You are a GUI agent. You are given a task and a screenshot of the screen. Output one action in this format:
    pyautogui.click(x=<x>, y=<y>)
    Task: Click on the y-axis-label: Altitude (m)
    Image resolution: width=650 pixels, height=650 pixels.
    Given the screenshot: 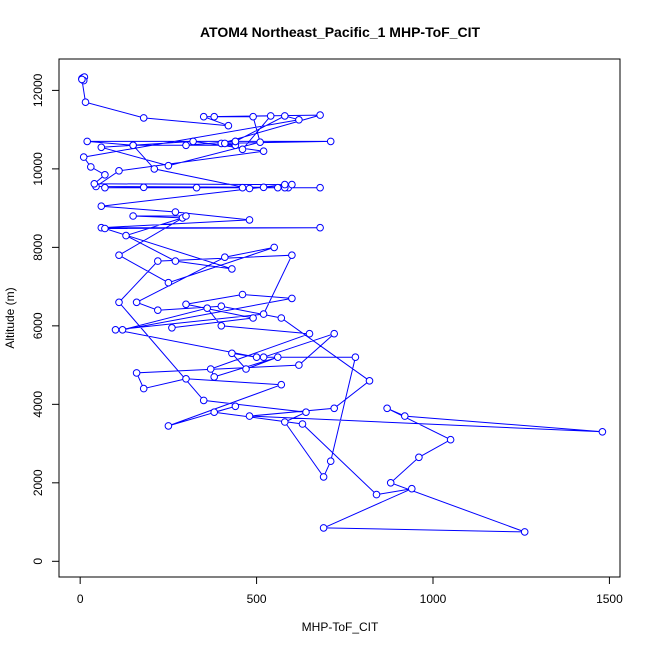 What is the action you would take?
    pyautogui.click(x=10, y=317)
    